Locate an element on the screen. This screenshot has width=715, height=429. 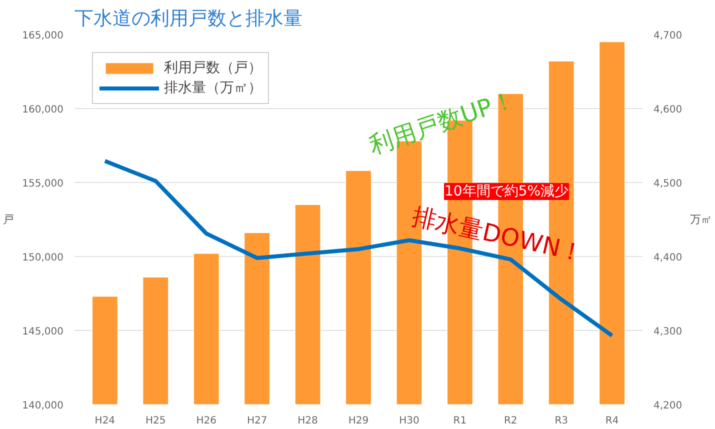
y2-axis-title: 万㎡ is located at coordinates (701, 219).